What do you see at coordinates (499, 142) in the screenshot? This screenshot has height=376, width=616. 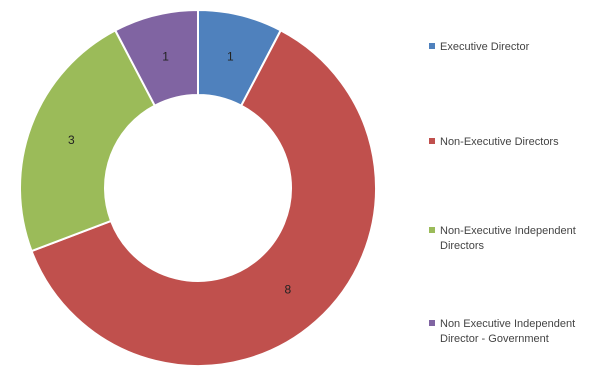 I see `legend-label: Non-Executive Directors` at bounding box center [499, 142].